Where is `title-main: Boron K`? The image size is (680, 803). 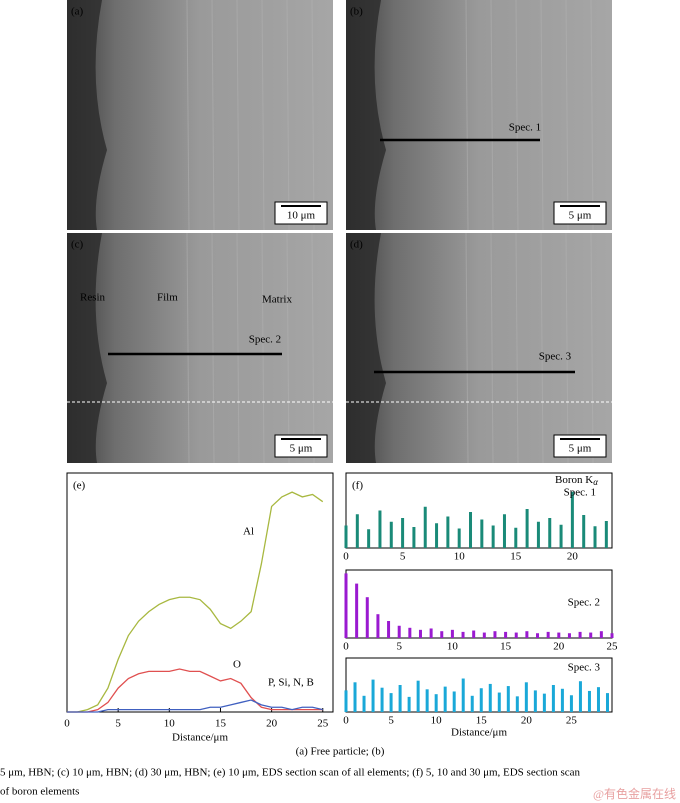
title-main: Boron K is located at coordinates (574, 480).